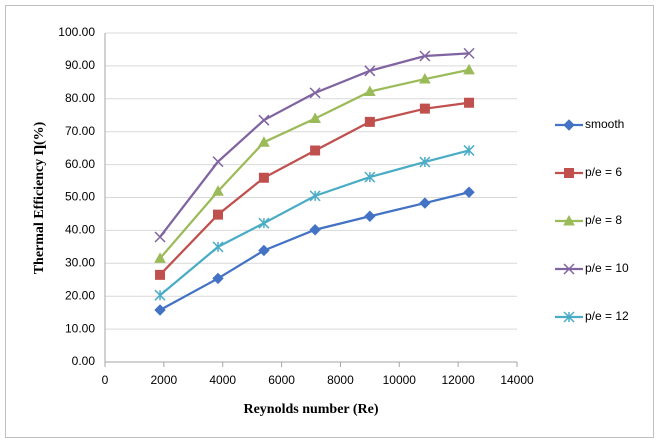  What do you see at coordinates (80, 262) in the screenshot?
I see `y-tick-label: 30.00` at bounding box center [80, 262].